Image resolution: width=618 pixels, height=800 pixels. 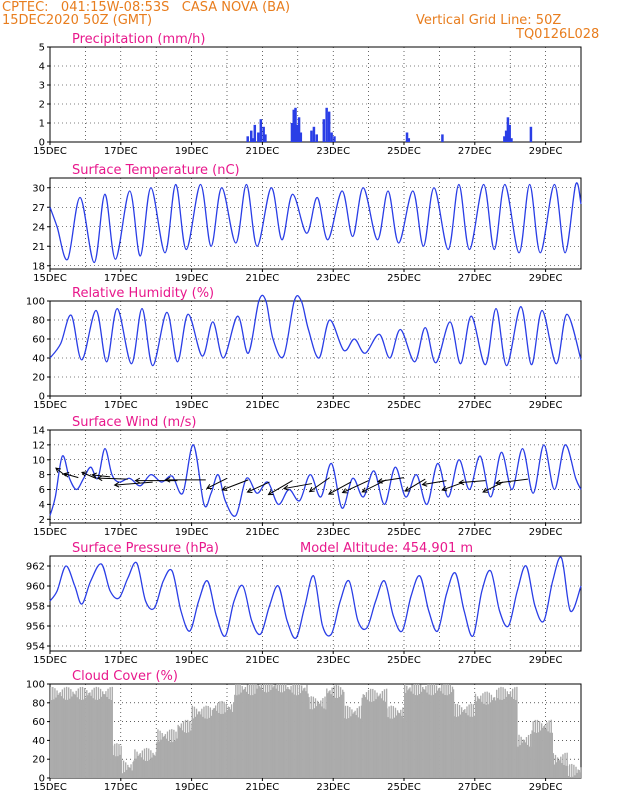 What do you see at coordinates (333, 787) in the screenshot?
I see `x-tick-label: 23DEC` at bounding box center [333, 787].